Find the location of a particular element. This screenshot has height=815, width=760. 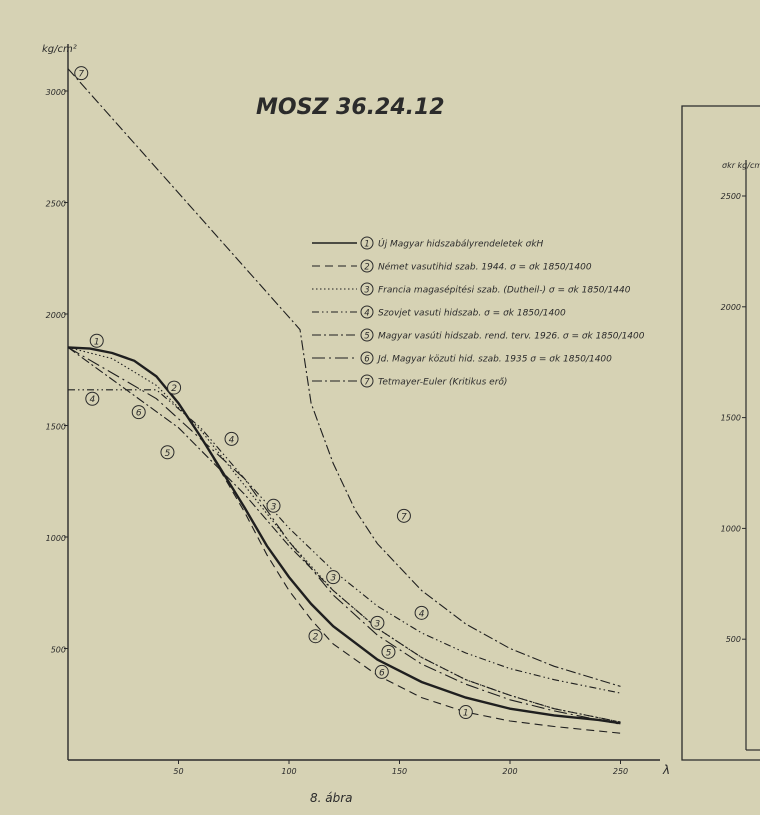

y-tick-label: 2000 is located at coordinates (56, 315).